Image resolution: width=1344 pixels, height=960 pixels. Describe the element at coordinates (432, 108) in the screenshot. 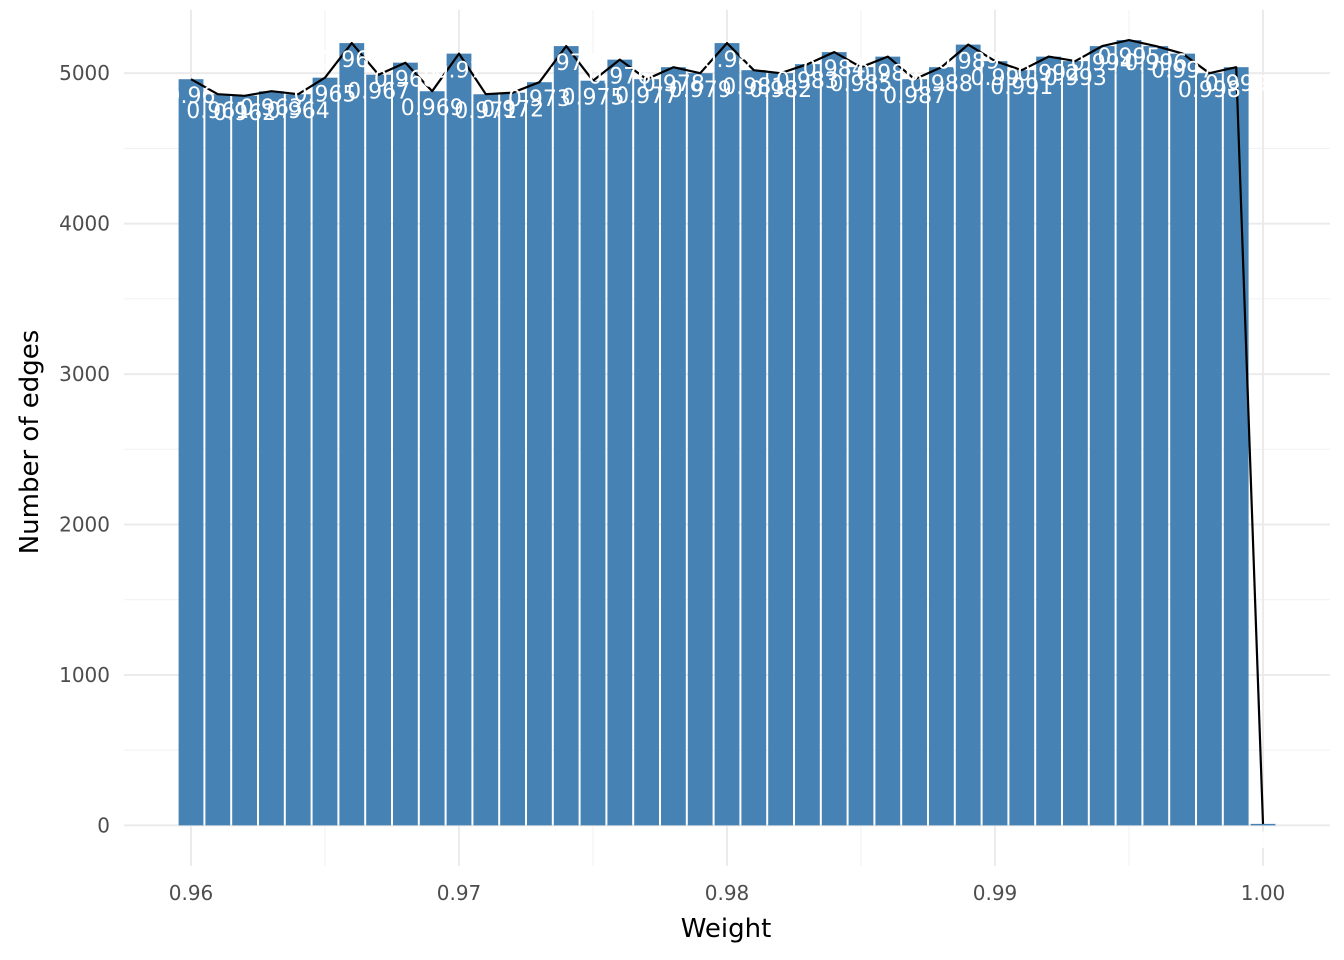

I see `bar-value-label: 0.969` at that location.